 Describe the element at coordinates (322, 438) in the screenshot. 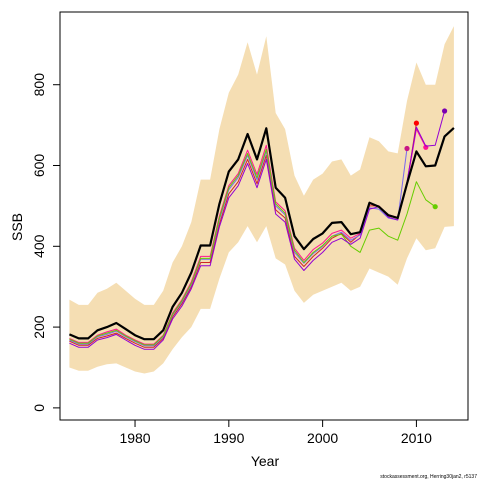

I see `x-tick-label: 2000` at that location.